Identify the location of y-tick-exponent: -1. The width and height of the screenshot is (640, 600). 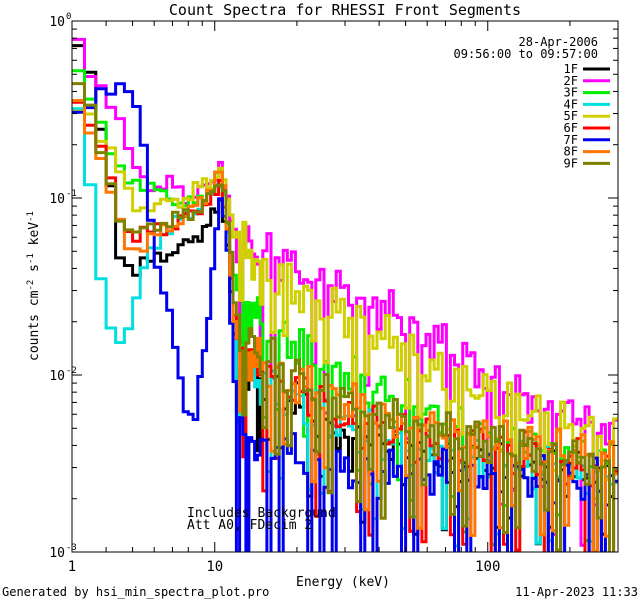
(71, 194).